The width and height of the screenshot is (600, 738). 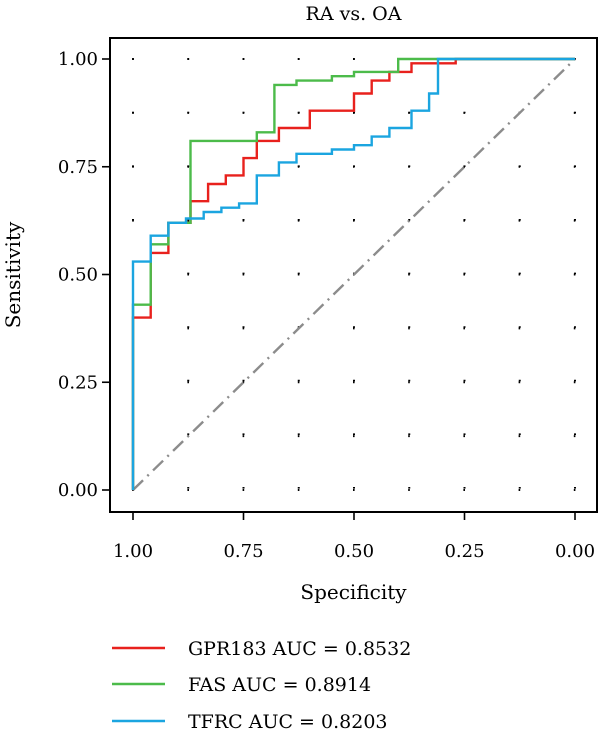 What do you see at coordinates (354, 537) in the screenshot?
I see `x-axis-ticks: 1.00 0.75 0.50 0.25 0.00` at bounding box center [354, 537].